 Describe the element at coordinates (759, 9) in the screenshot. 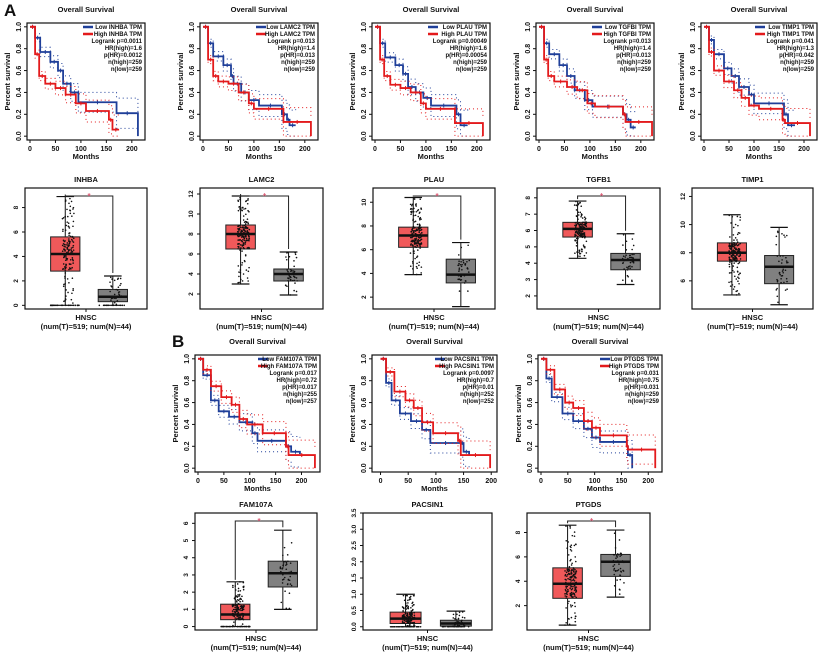

I see `chart-title: Overall Survival` at that location.